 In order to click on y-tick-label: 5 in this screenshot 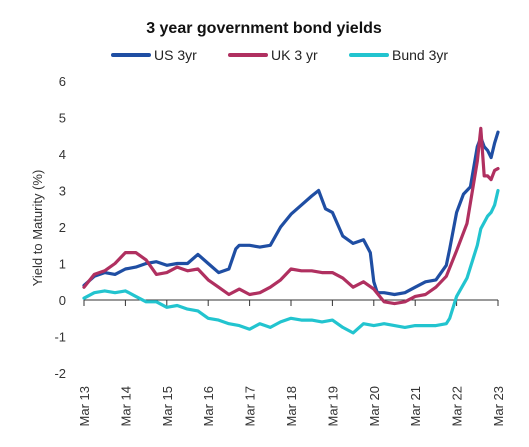, I will do `click(62, 118)`.